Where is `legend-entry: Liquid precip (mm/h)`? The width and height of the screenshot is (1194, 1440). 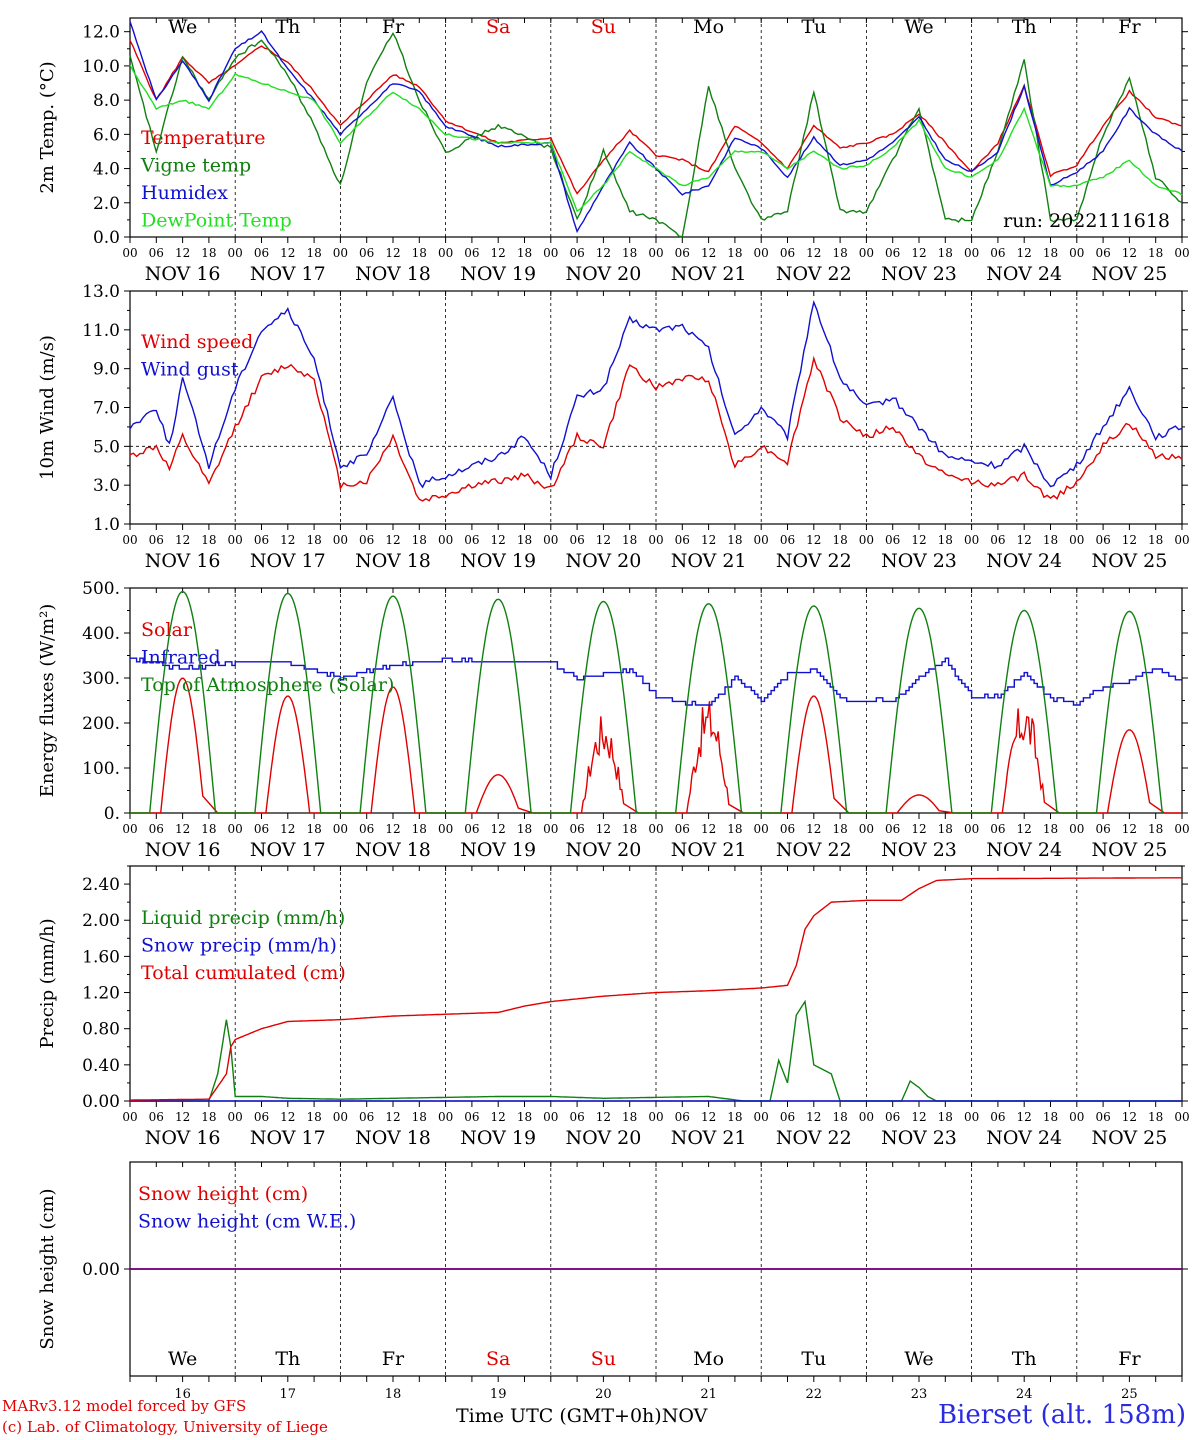 legend-entry: Liquid precip (mm/h) is located at coordinates (243, 918).